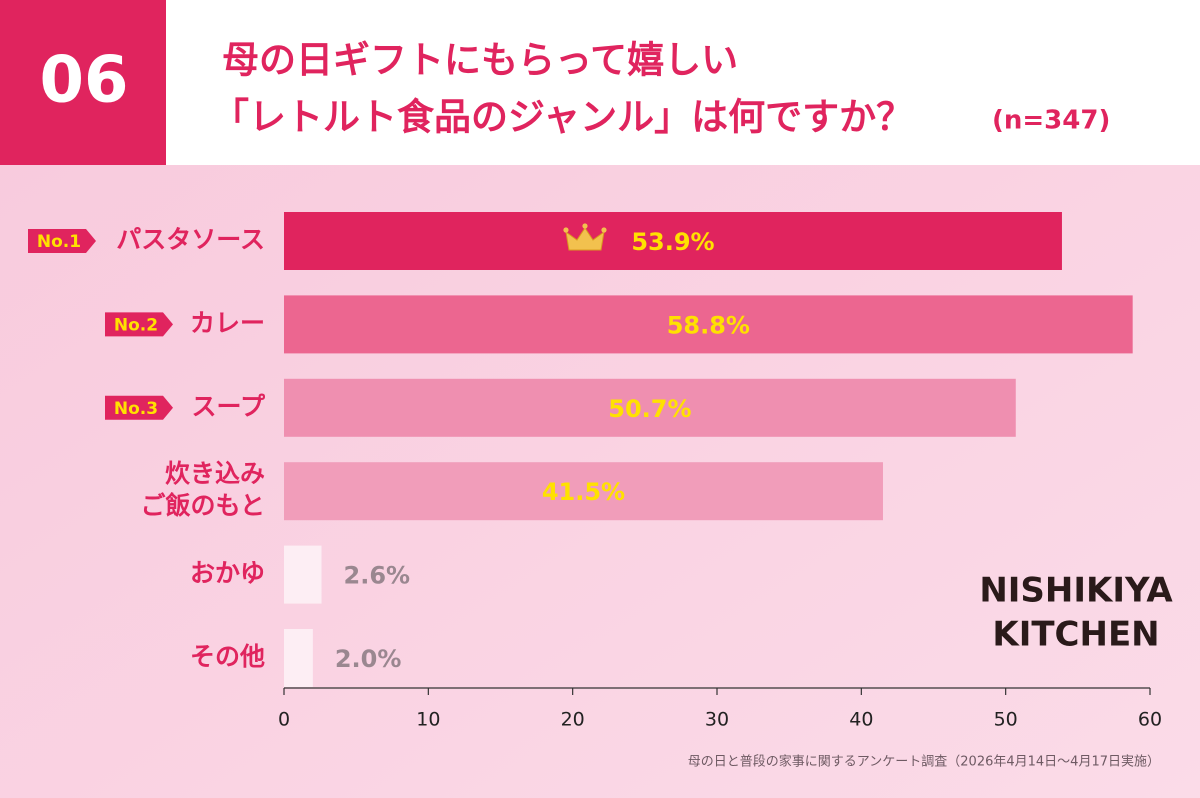 This screenshot has height=798, width=1200. What do you see at coordinates (1076, 591) in the screenshot?
I see `logo: NISHIKIYA` at bounding box center [1076, 591].